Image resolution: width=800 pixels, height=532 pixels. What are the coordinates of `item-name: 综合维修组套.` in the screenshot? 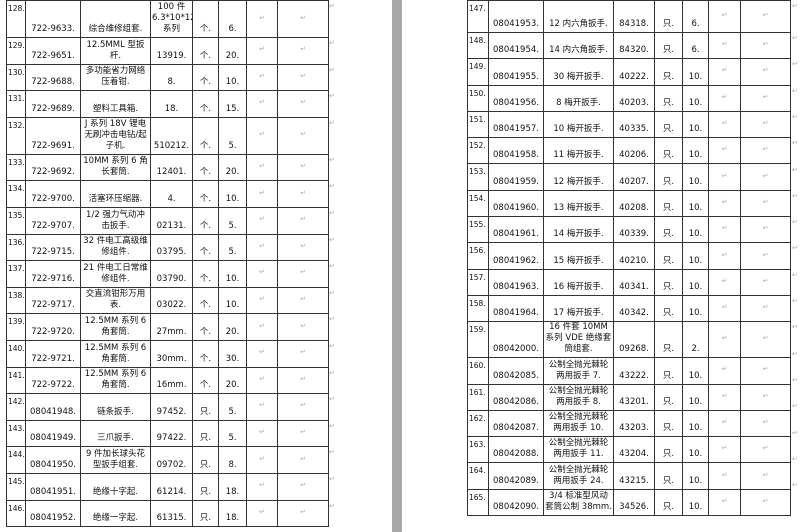 It's located at (115, 19).